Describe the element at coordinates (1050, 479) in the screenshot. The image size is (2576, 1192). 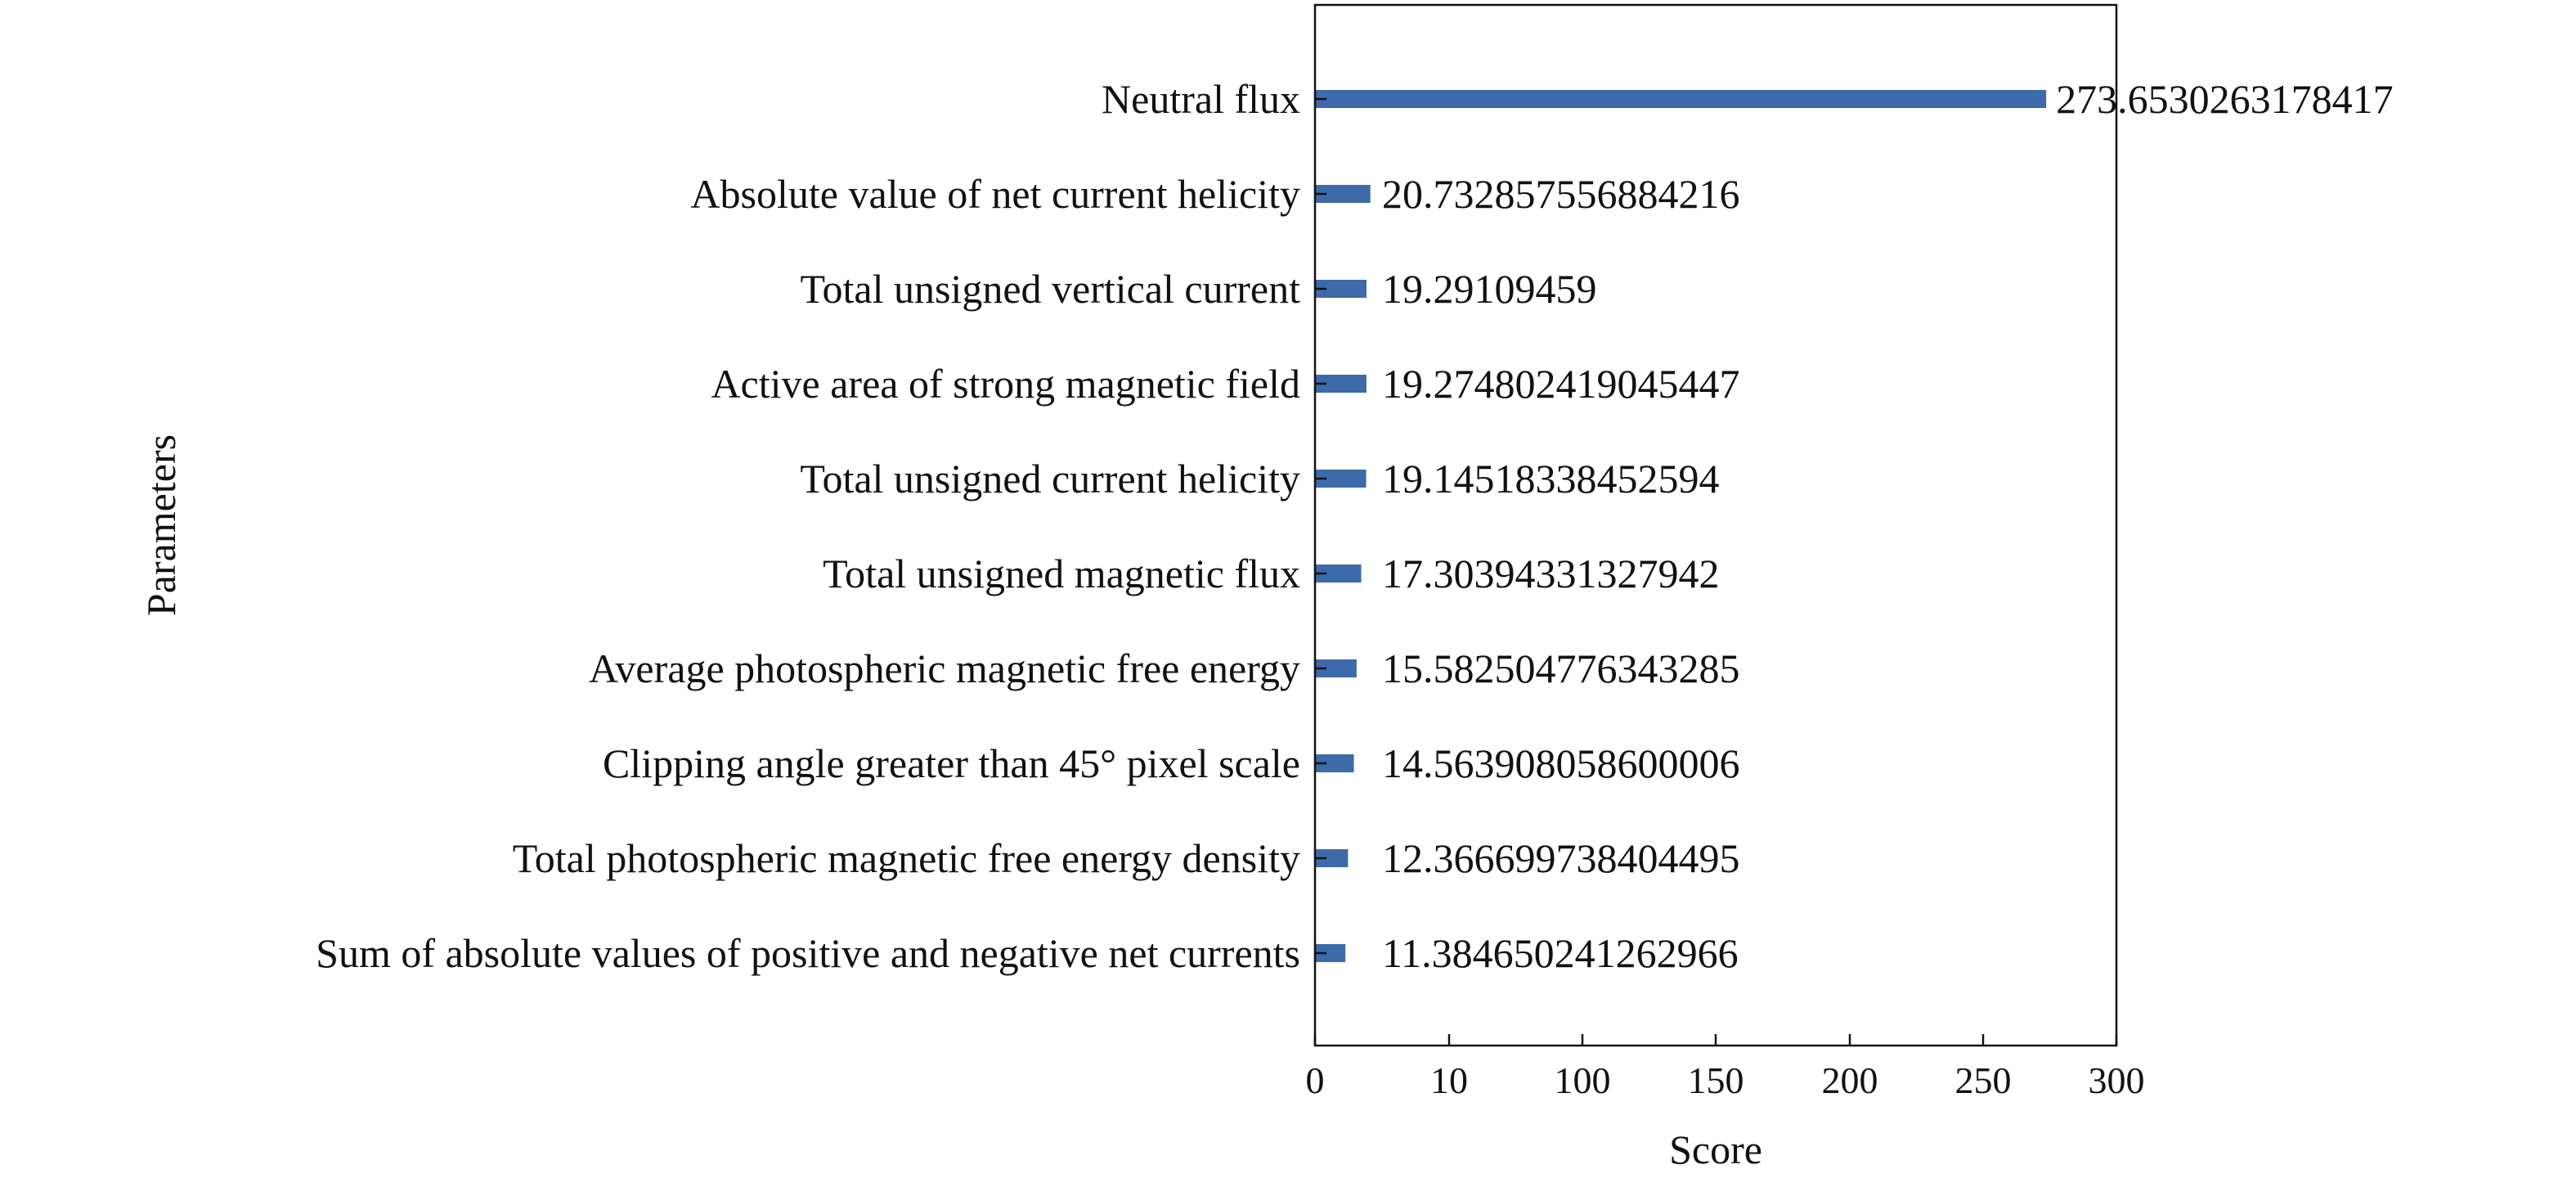
I see `category-label: Total unsigned current helicity` at that location.